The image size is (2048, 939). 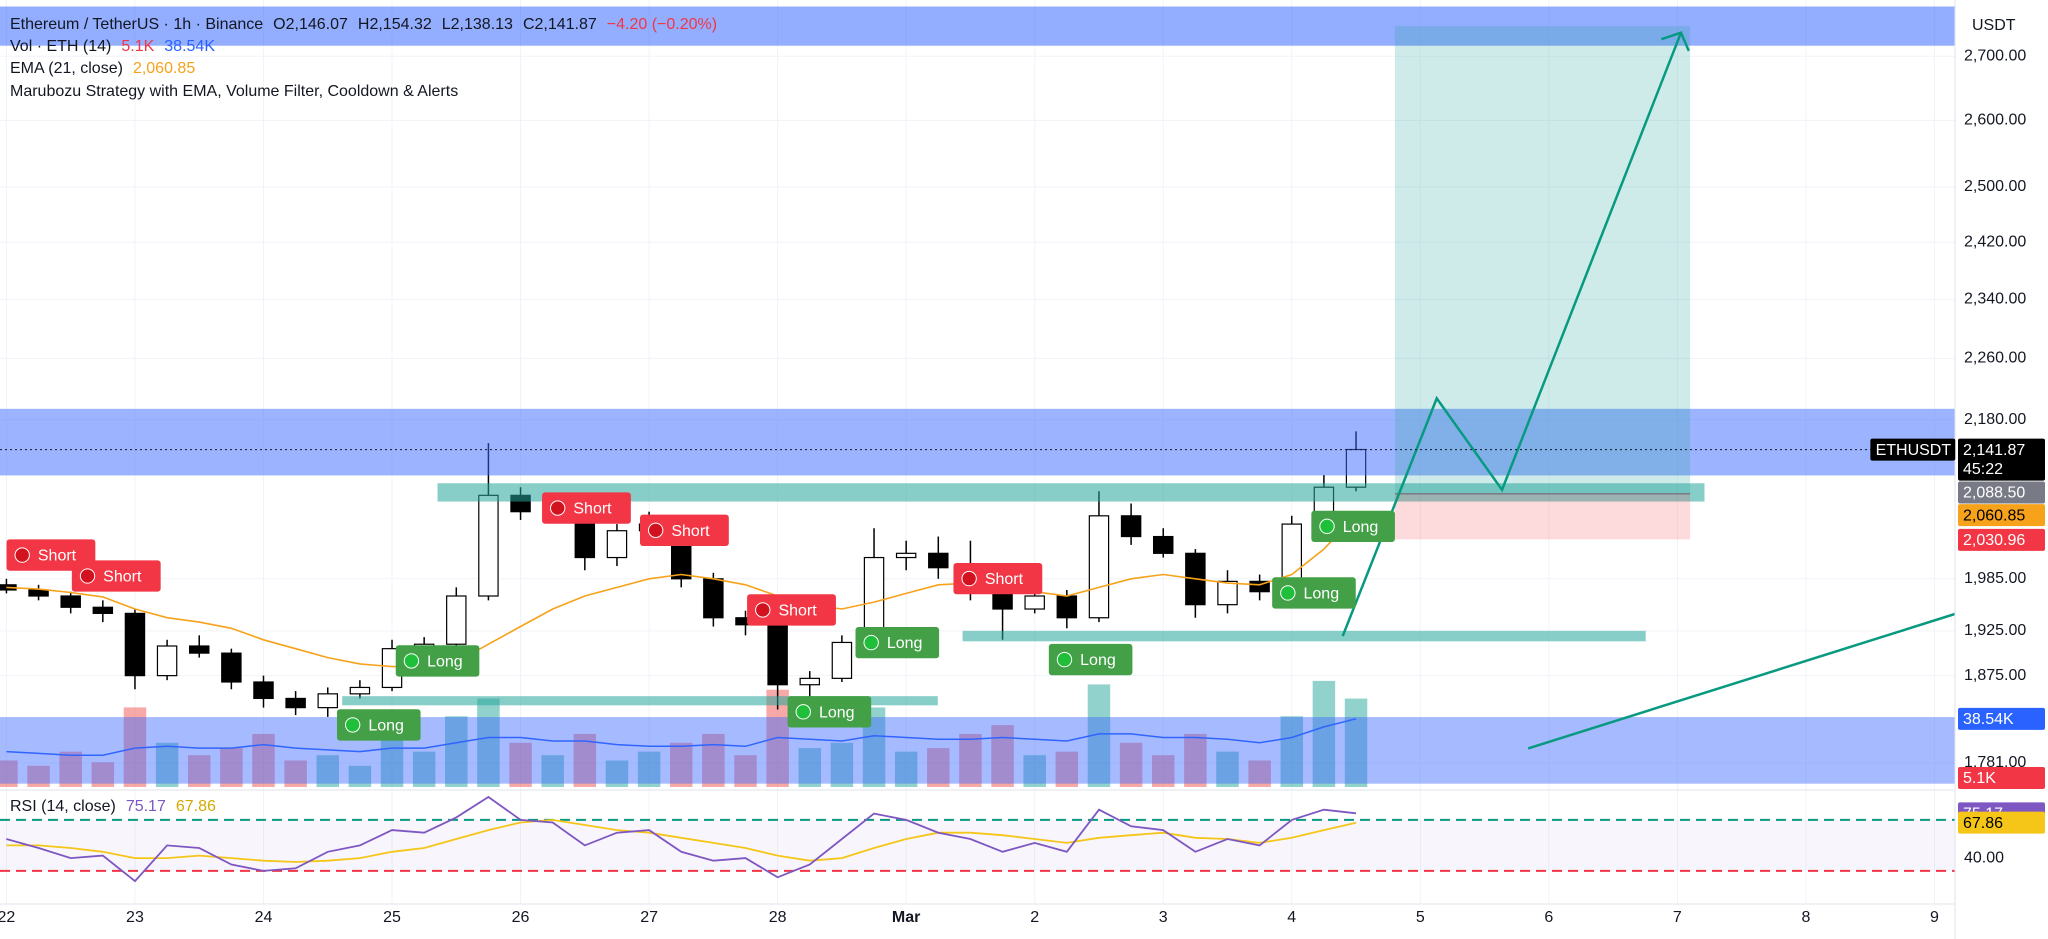 What do you see at coordinates (1983, 469) in the screenshot?
I see `countdown: 45:22` at bounding box center [1983, 469].